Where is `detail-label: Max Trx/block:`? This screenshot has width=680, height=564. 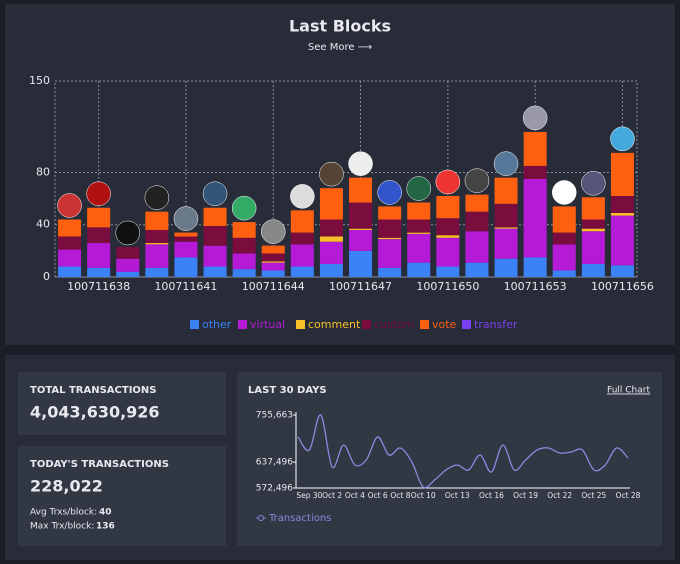
detail-label: Max Trx/block: is located at coordinates (62, 527).